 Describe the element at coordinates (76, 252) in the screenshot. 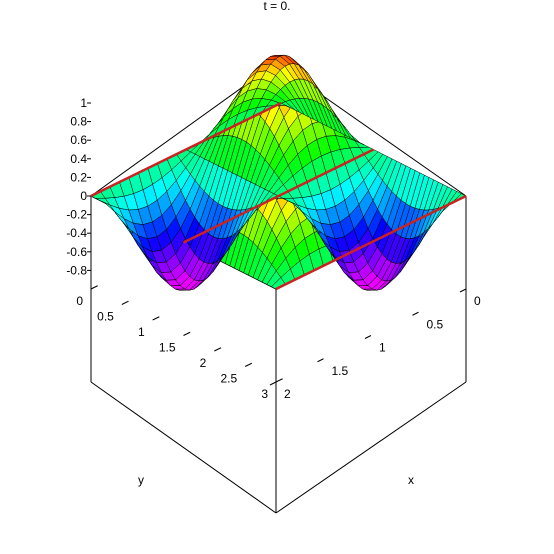

I see `z-tick-label: -0.6` at that location.